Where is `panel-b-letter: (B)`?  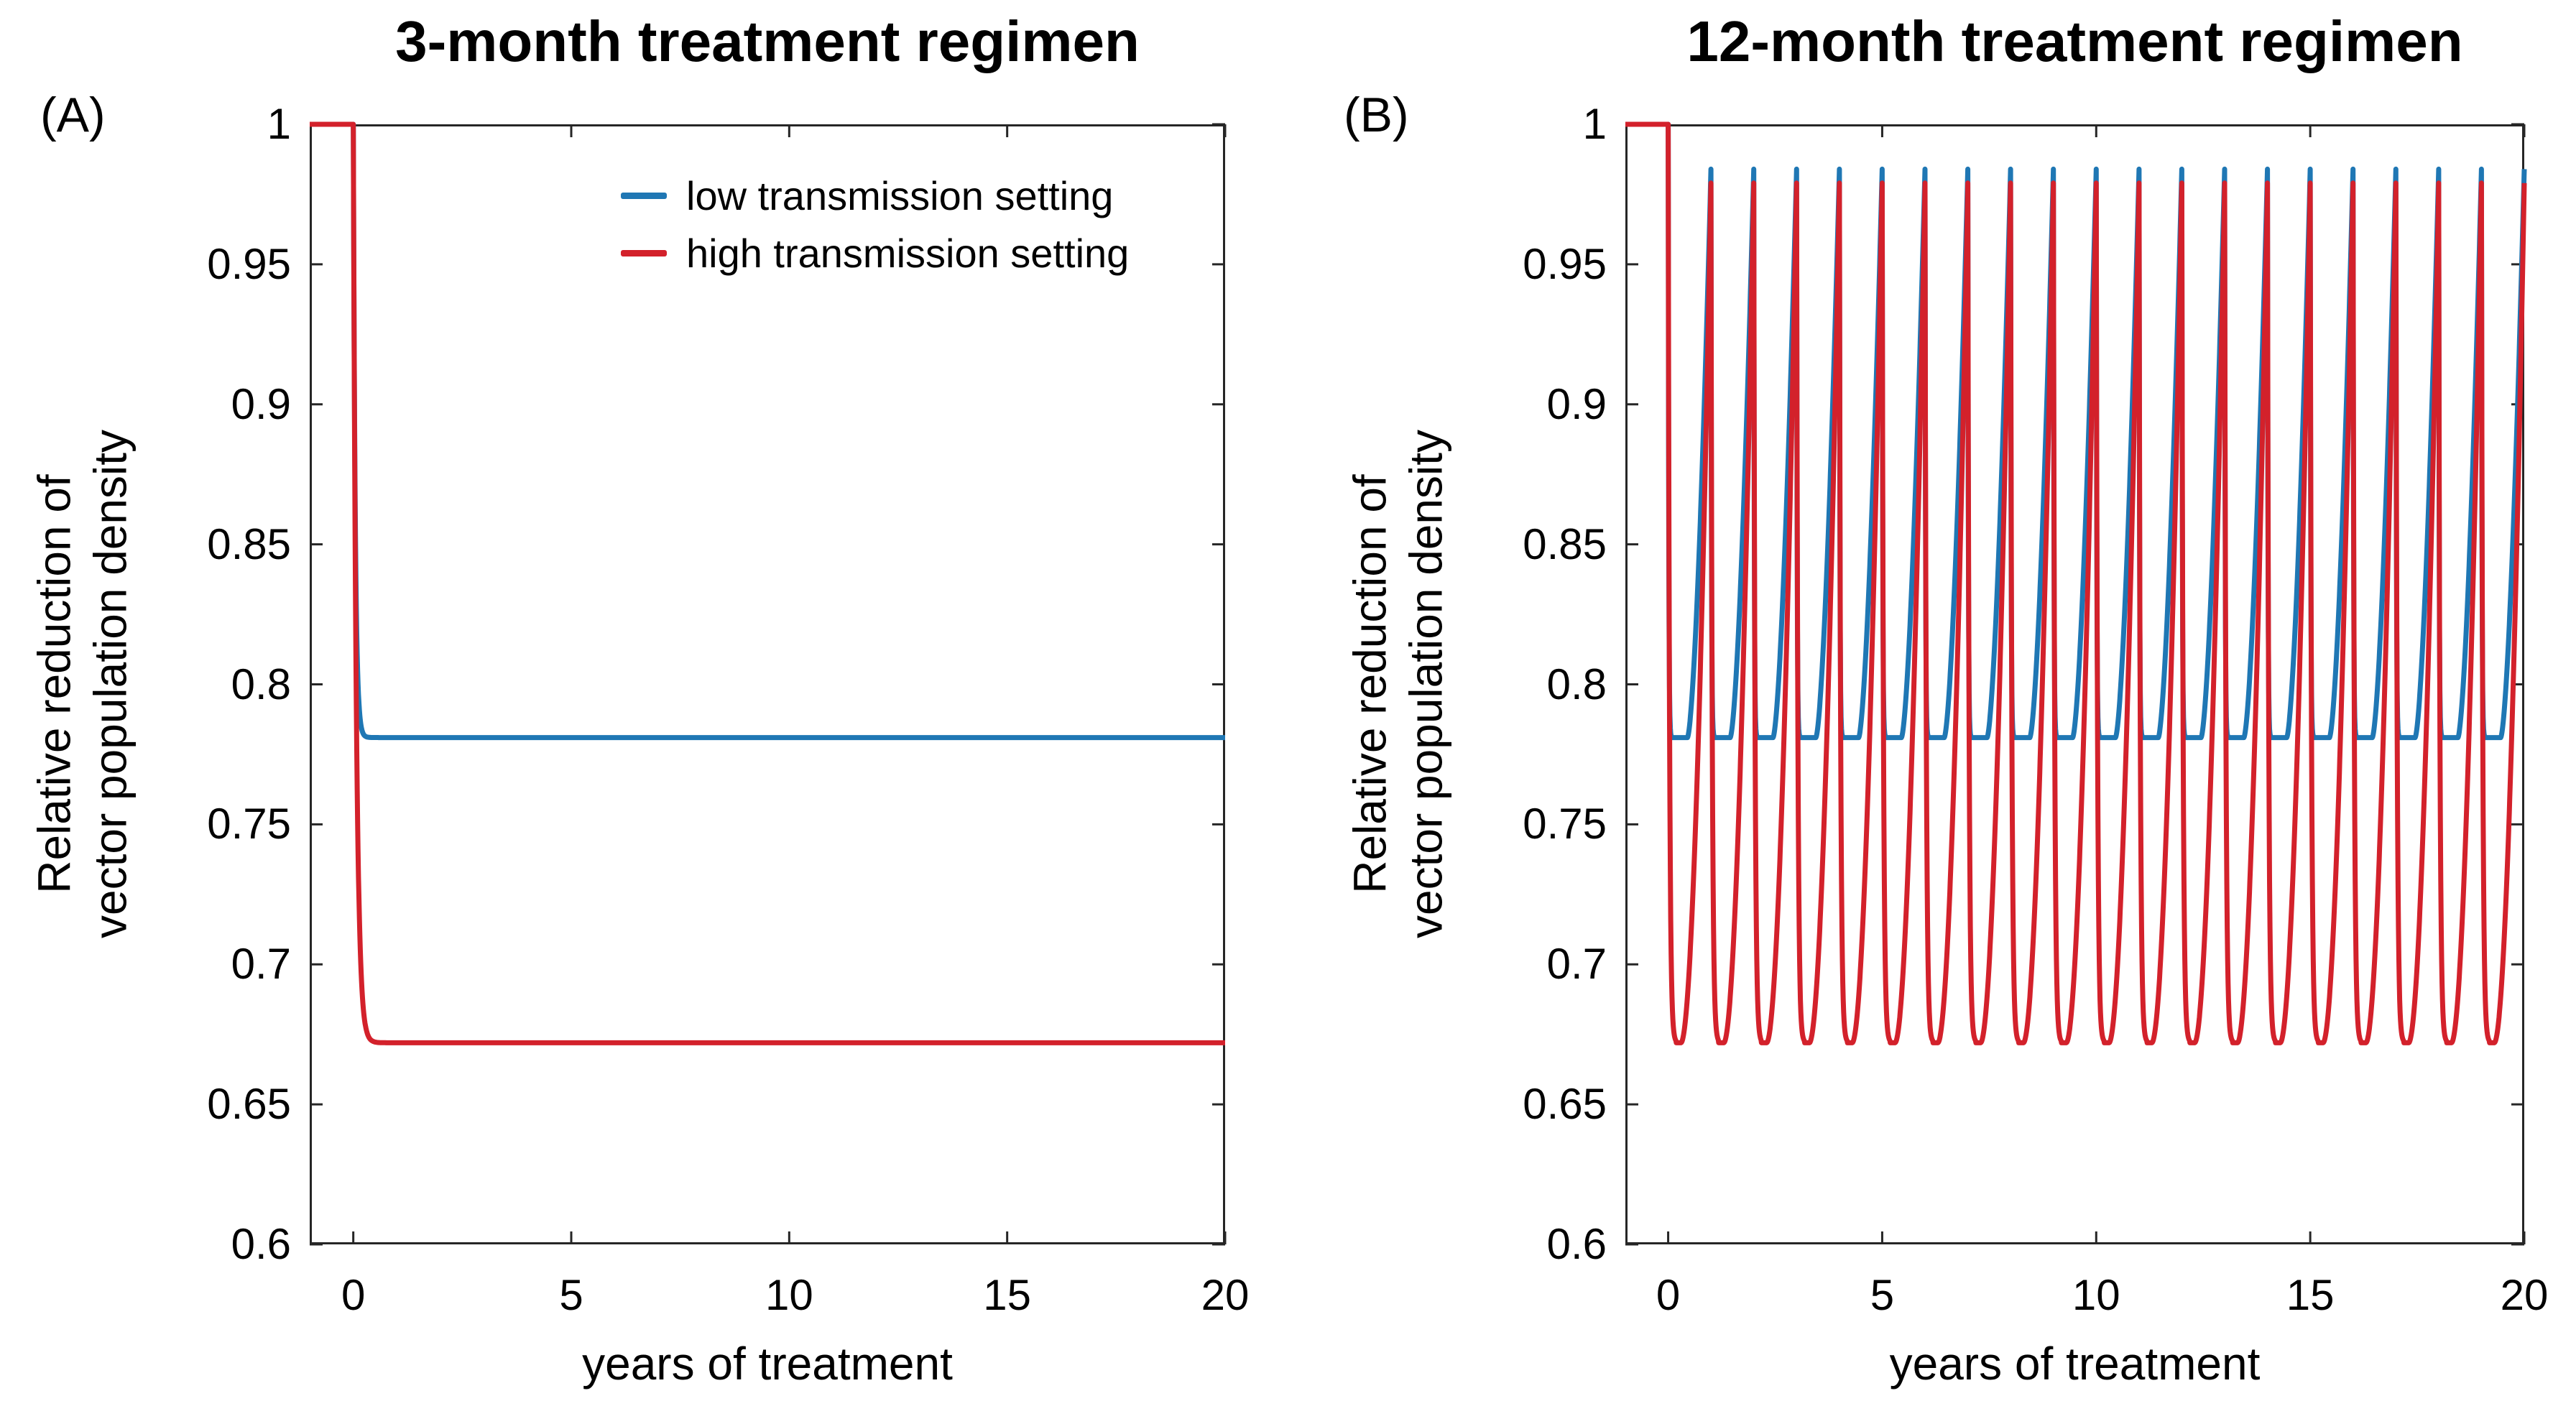
panel-b-letter: (B) is located at coordinates (1377, 115).